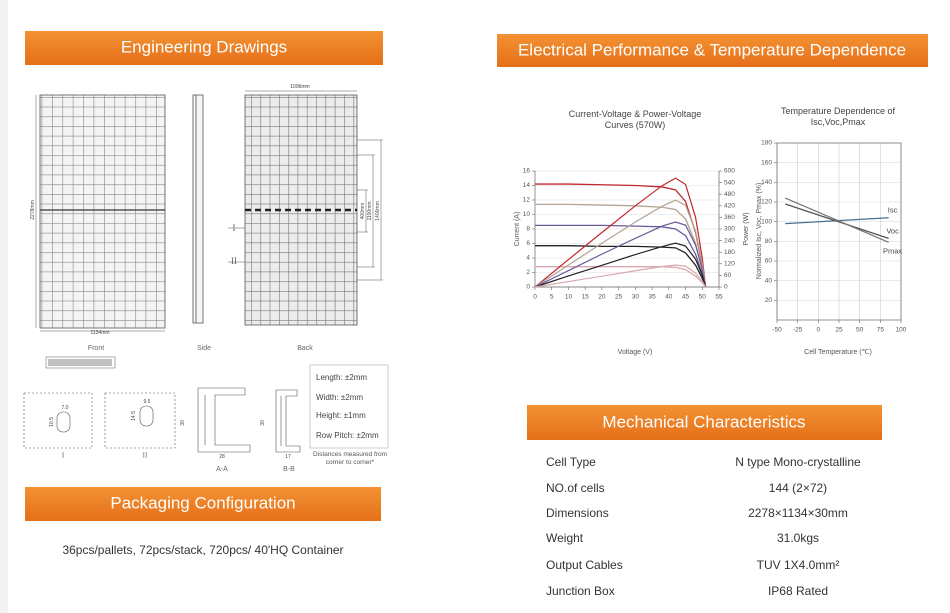 The image size is (950, 613). What do you see at coordinates (580, 591) in the screenshot?
I see `spec-label: Junction Box` at bounding box center [580, 591].